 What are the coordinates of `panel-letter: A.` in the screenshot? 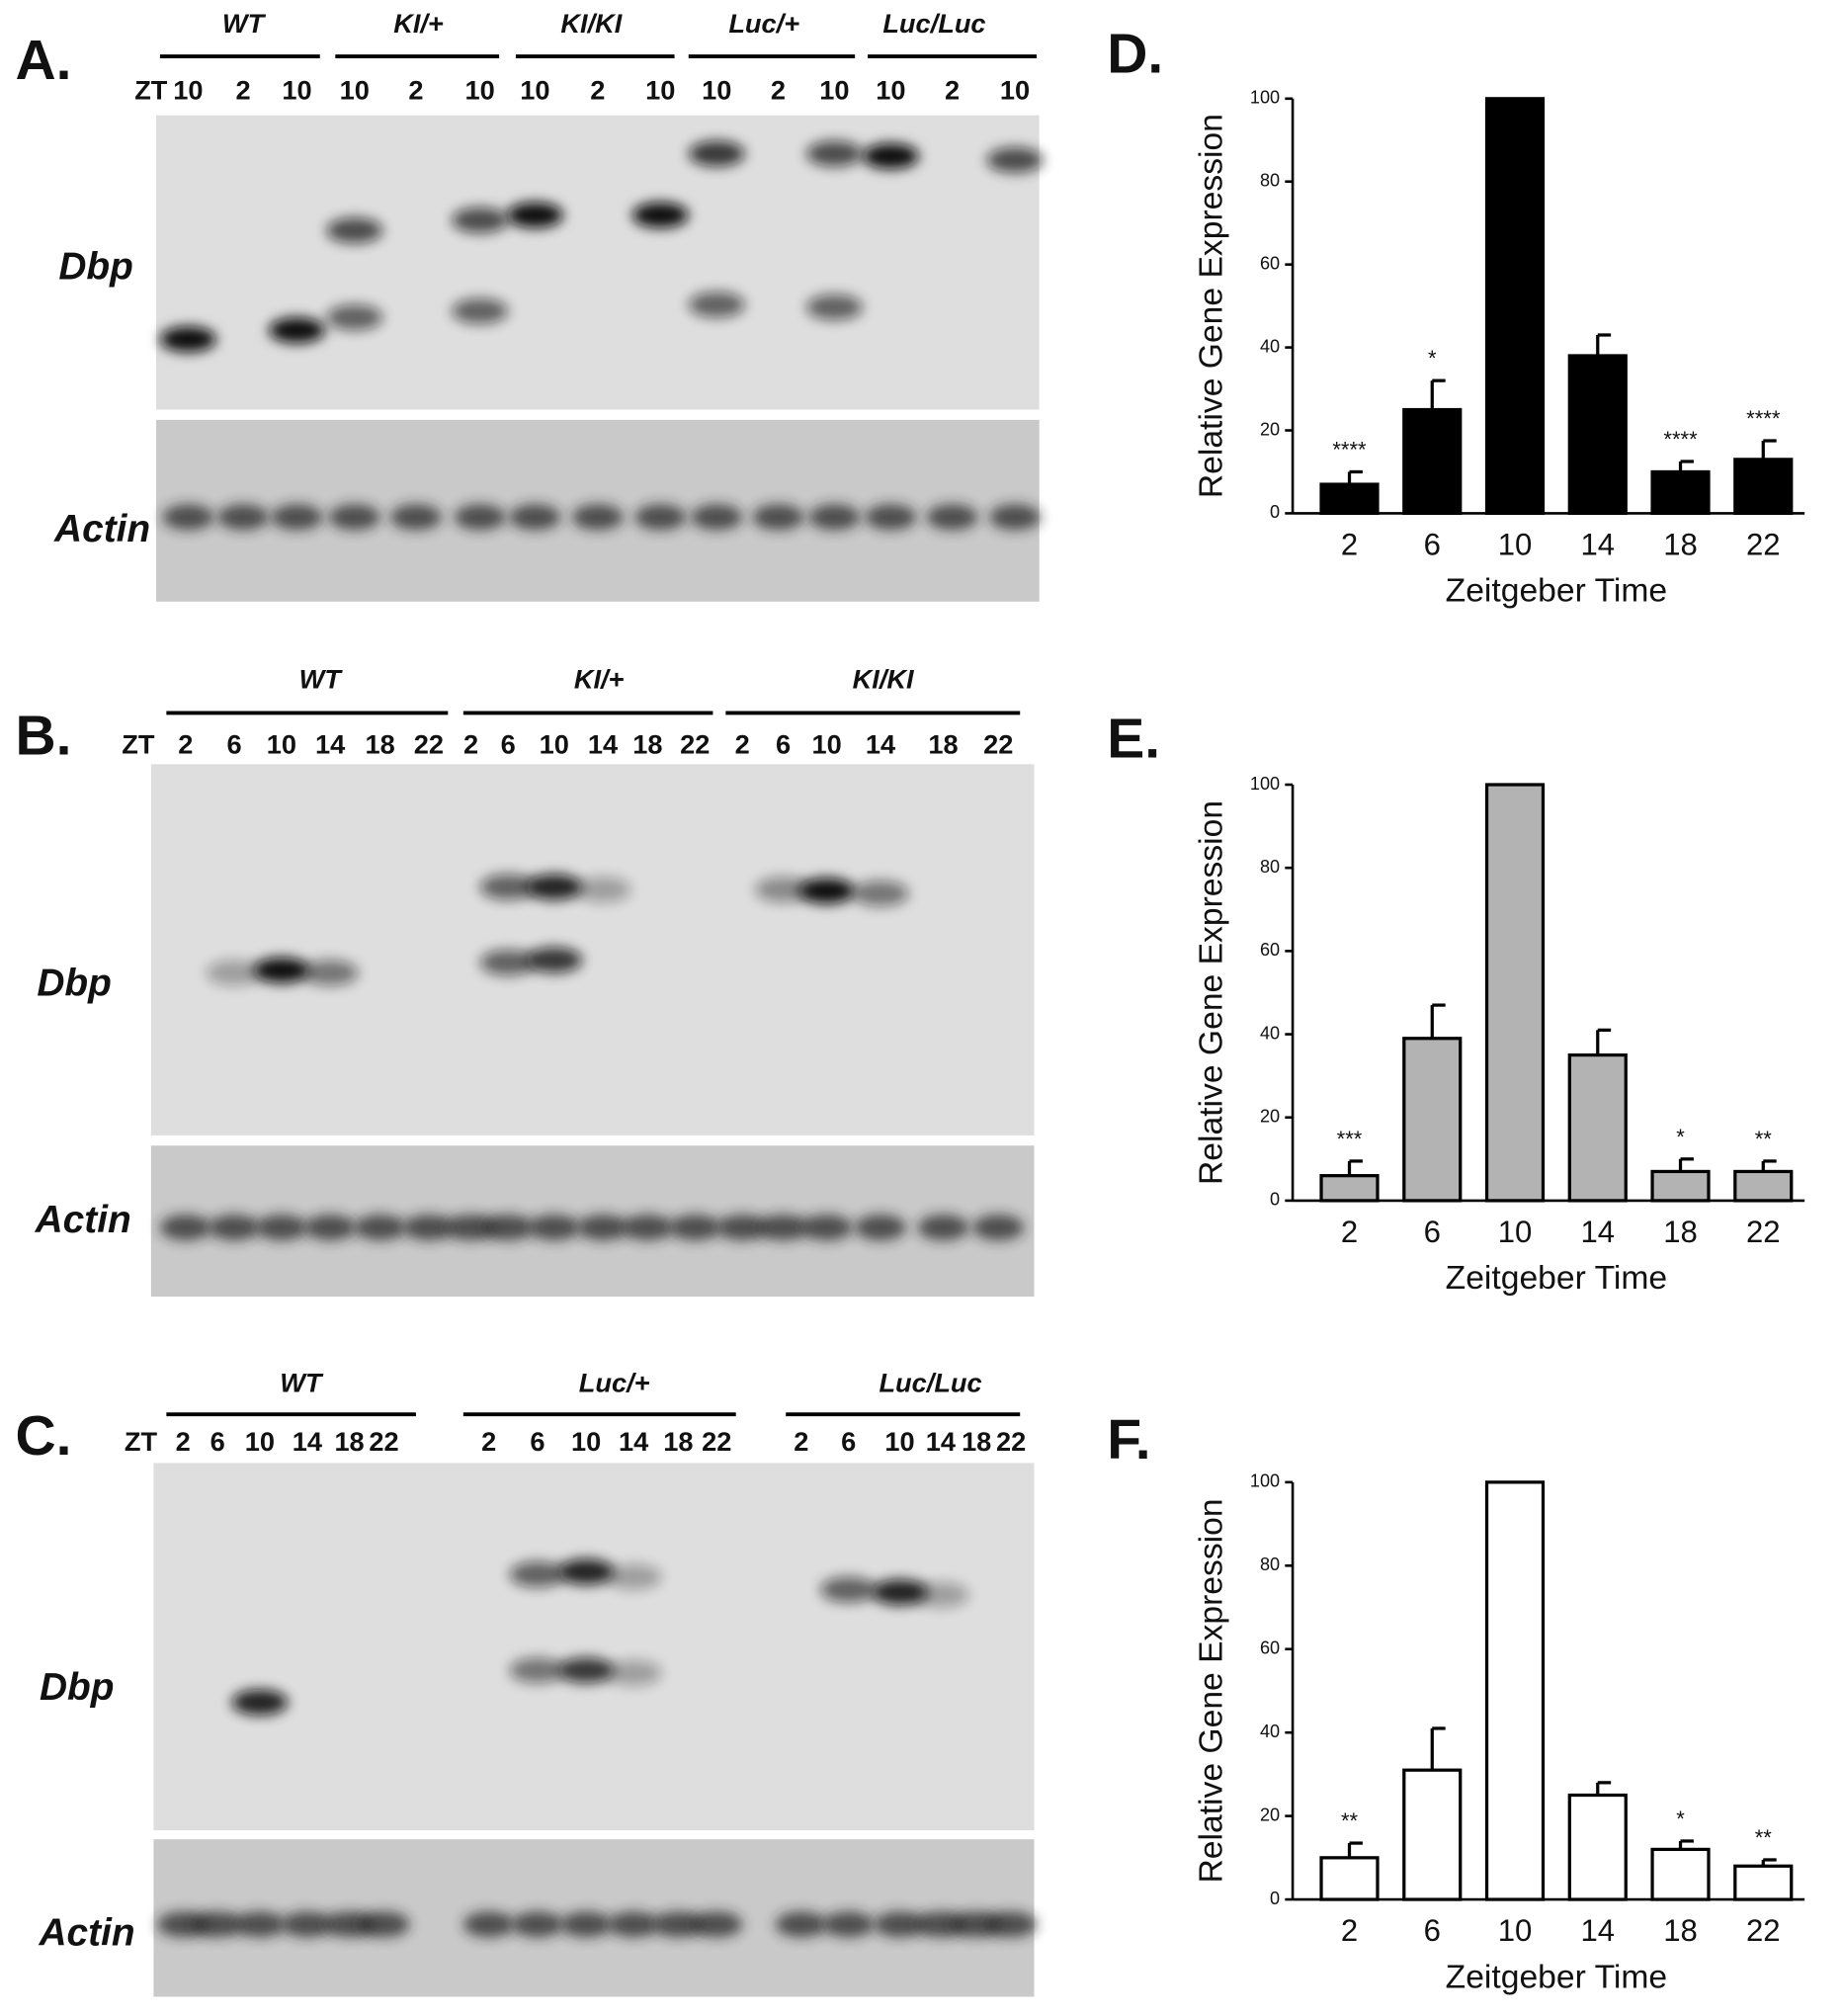 It's located at (44, 60).